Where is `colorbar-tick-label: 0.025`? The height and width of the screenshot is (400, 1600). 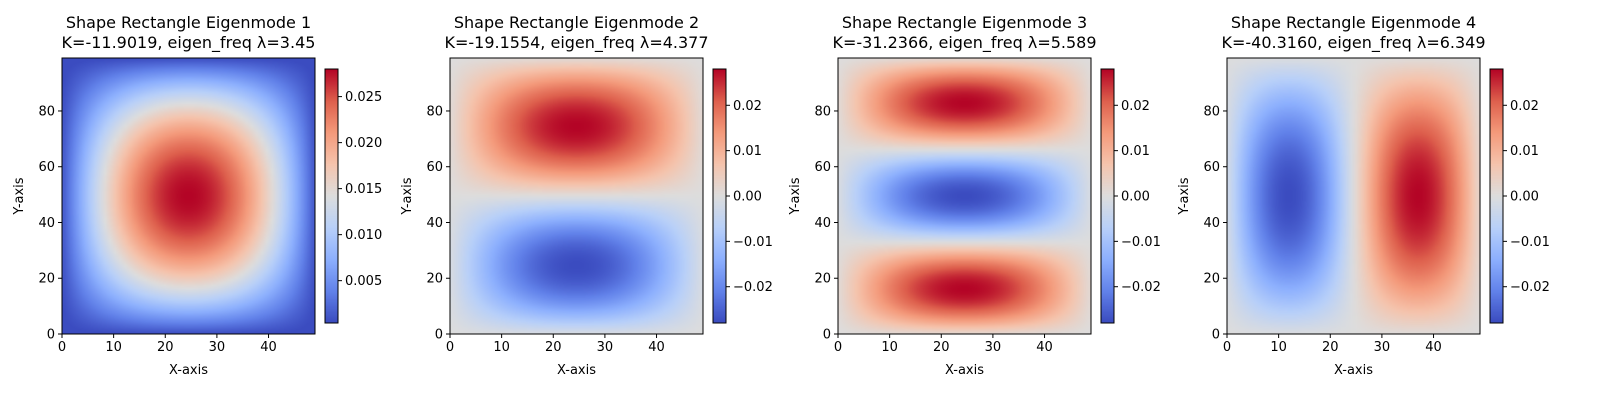 colorbar-tick-label: 0.025 is located at coordinates (363, 97).